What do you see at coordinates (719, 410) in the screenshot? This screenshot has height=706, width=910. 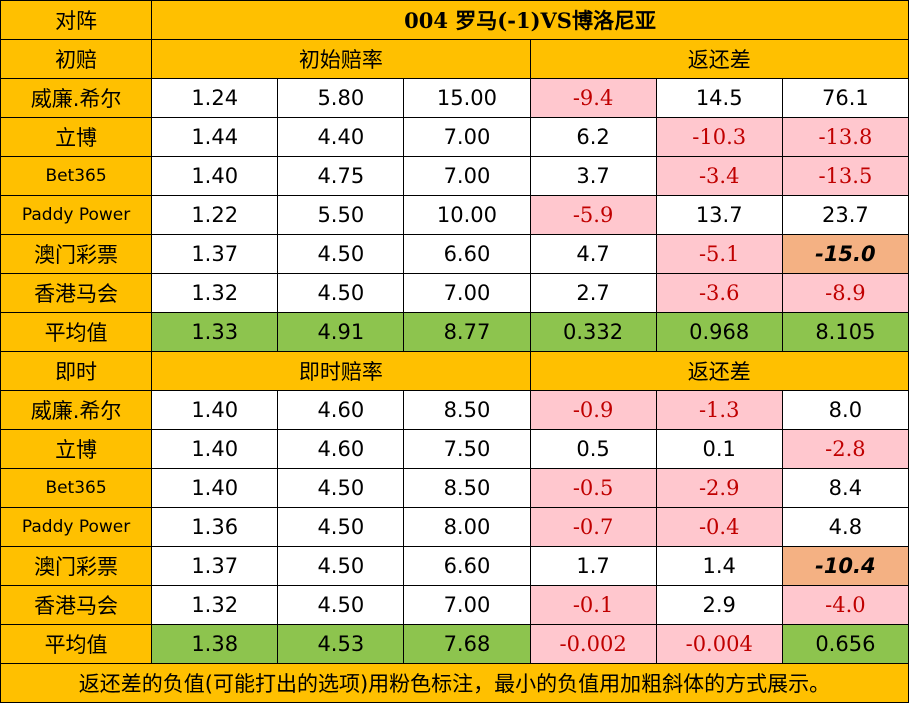 I see `diff-draw: -1.3` at bounding box center [719, 410].